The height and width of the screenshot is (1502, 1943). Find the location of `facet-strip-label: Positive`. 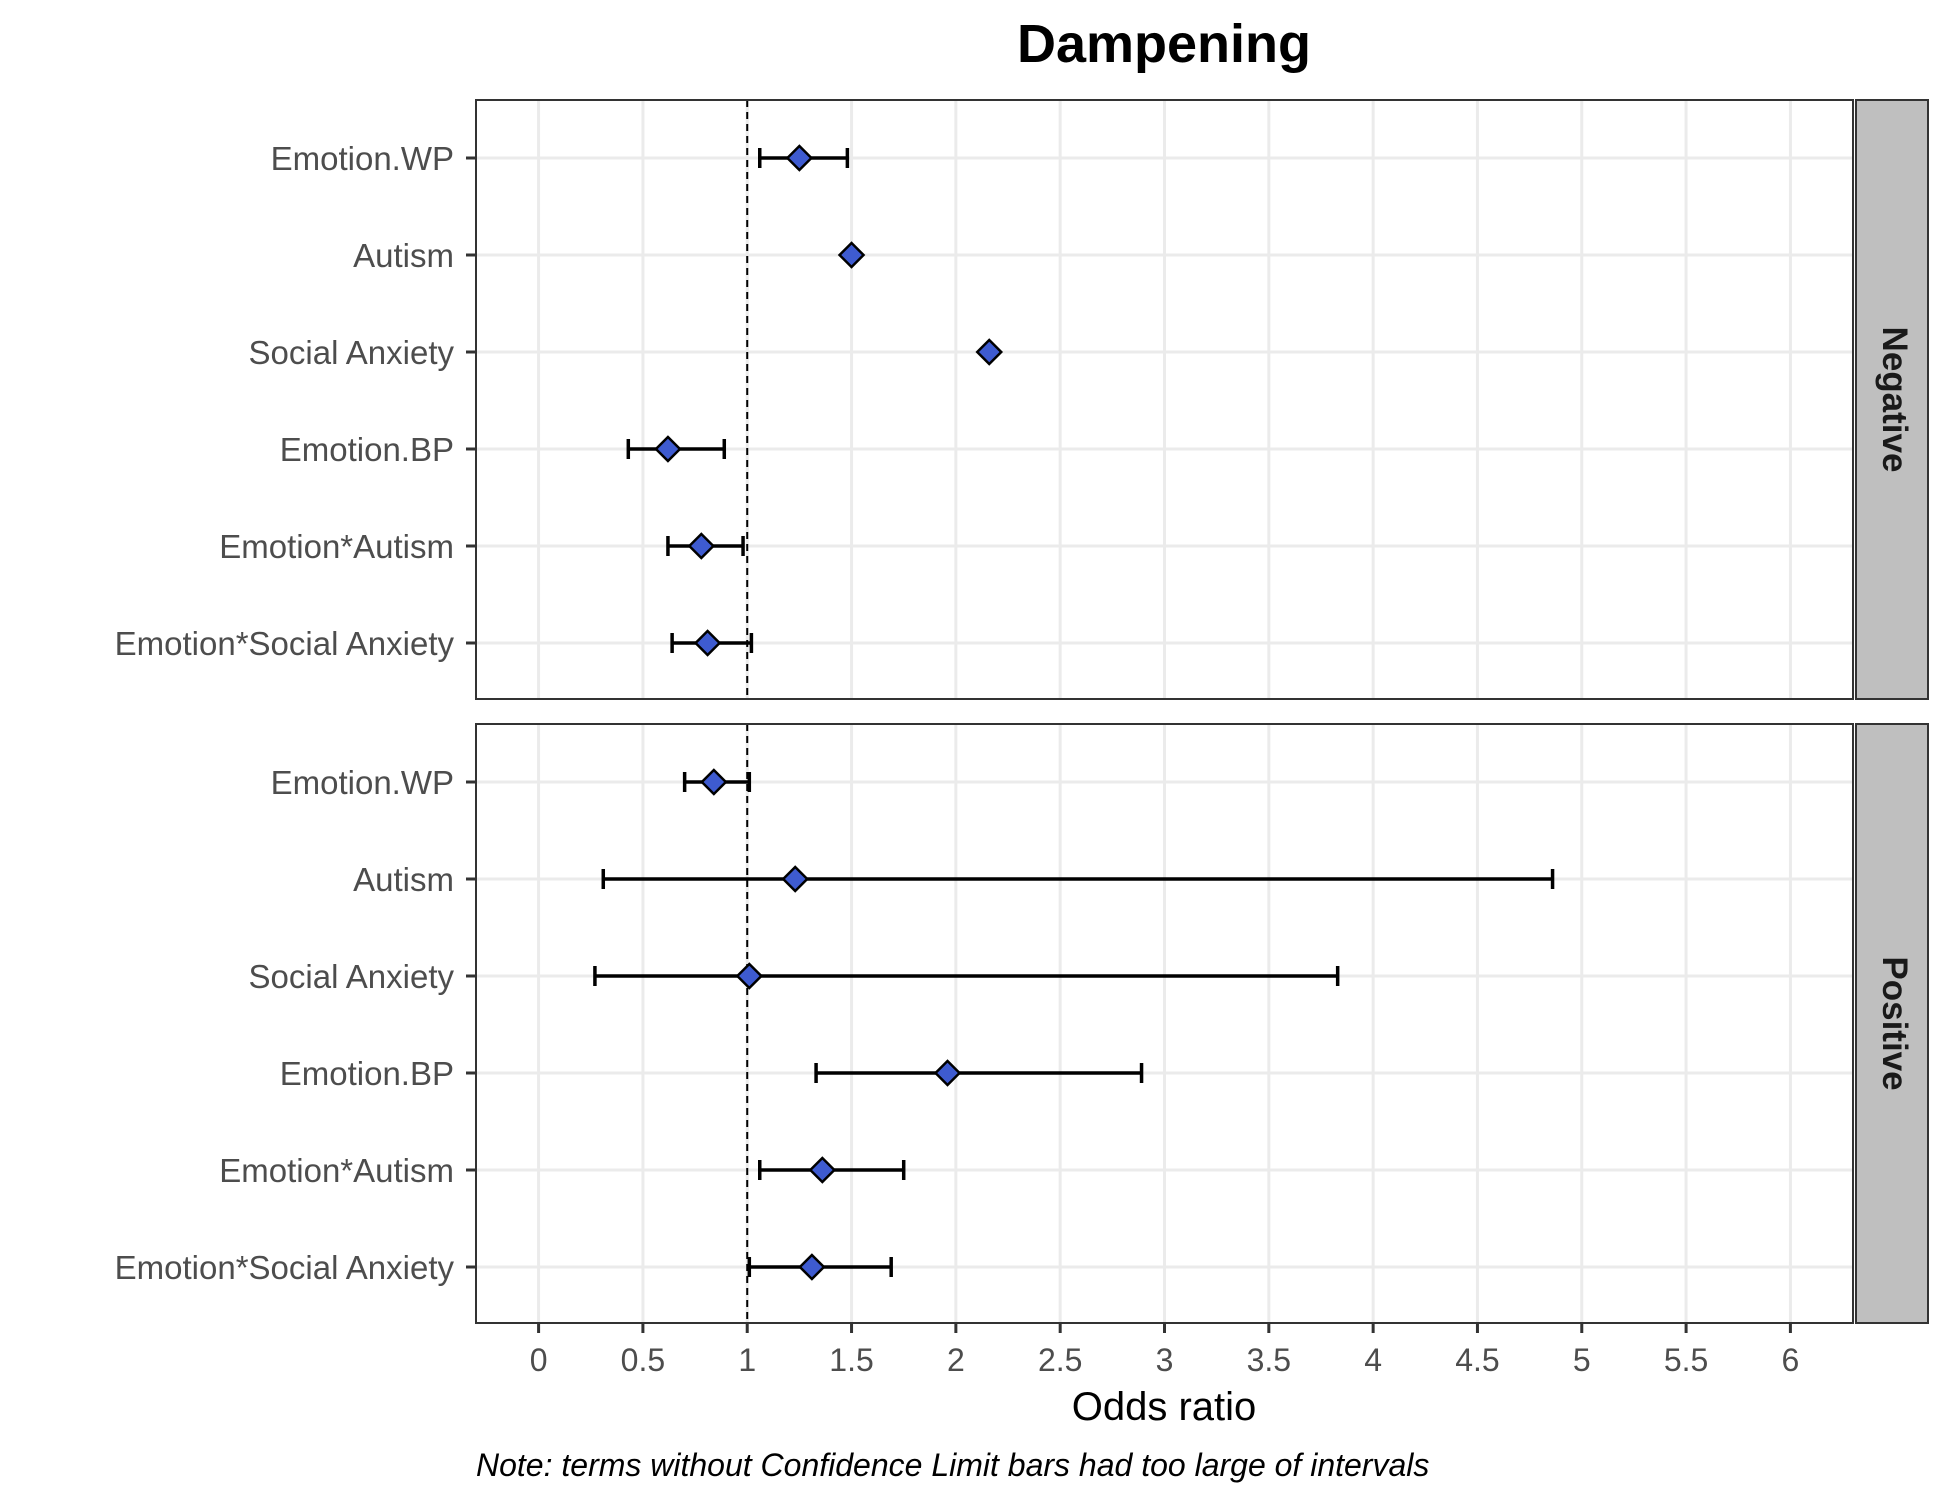

facet-strip-label: Positive is located at coordinates (1894, 1023).